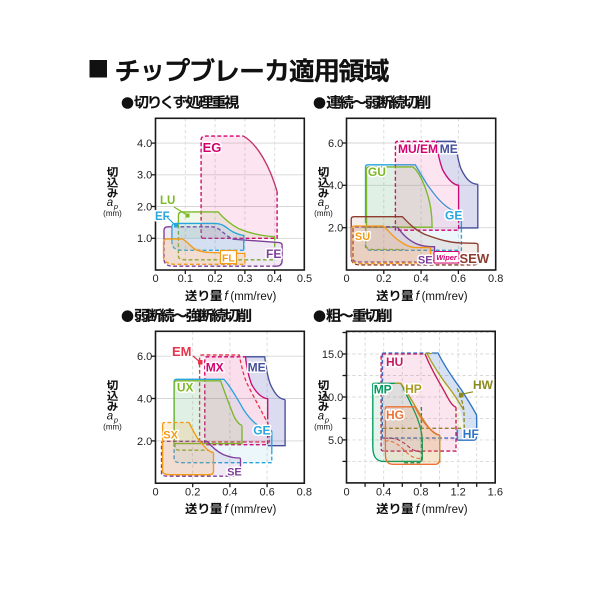  I want to click on svg-text: SX, so click(170, 435).